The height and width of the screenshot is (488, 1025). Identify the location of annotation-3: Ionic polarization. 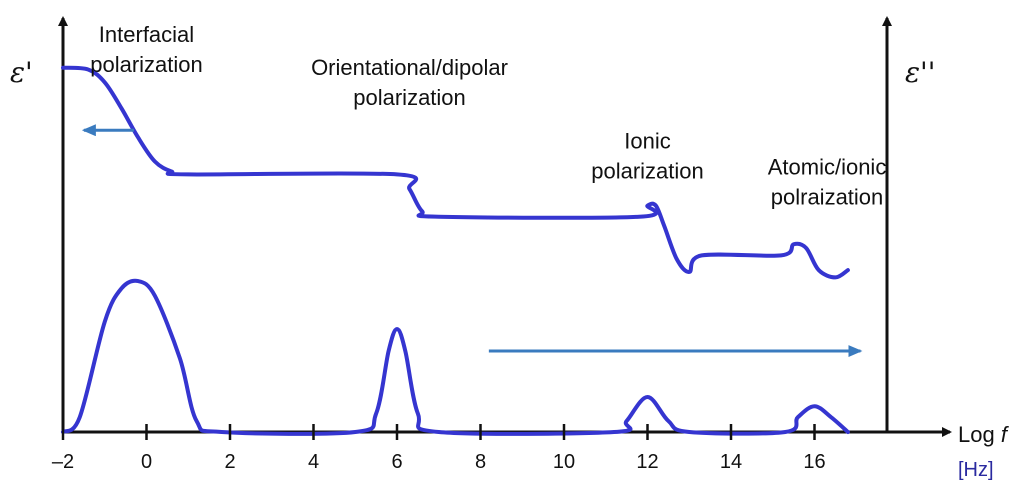
(647, 156).